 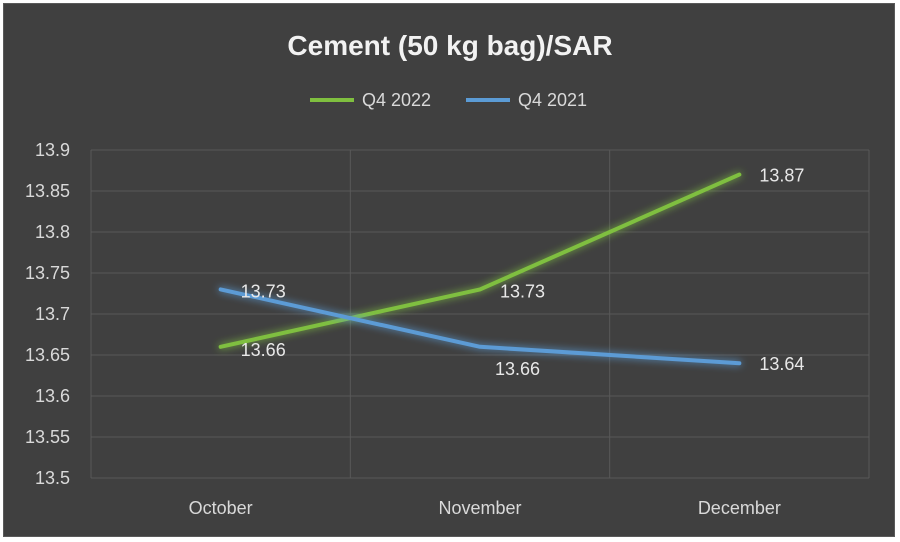 I want to click on y-tick-label: 13.65, so click(x=47, y=355).